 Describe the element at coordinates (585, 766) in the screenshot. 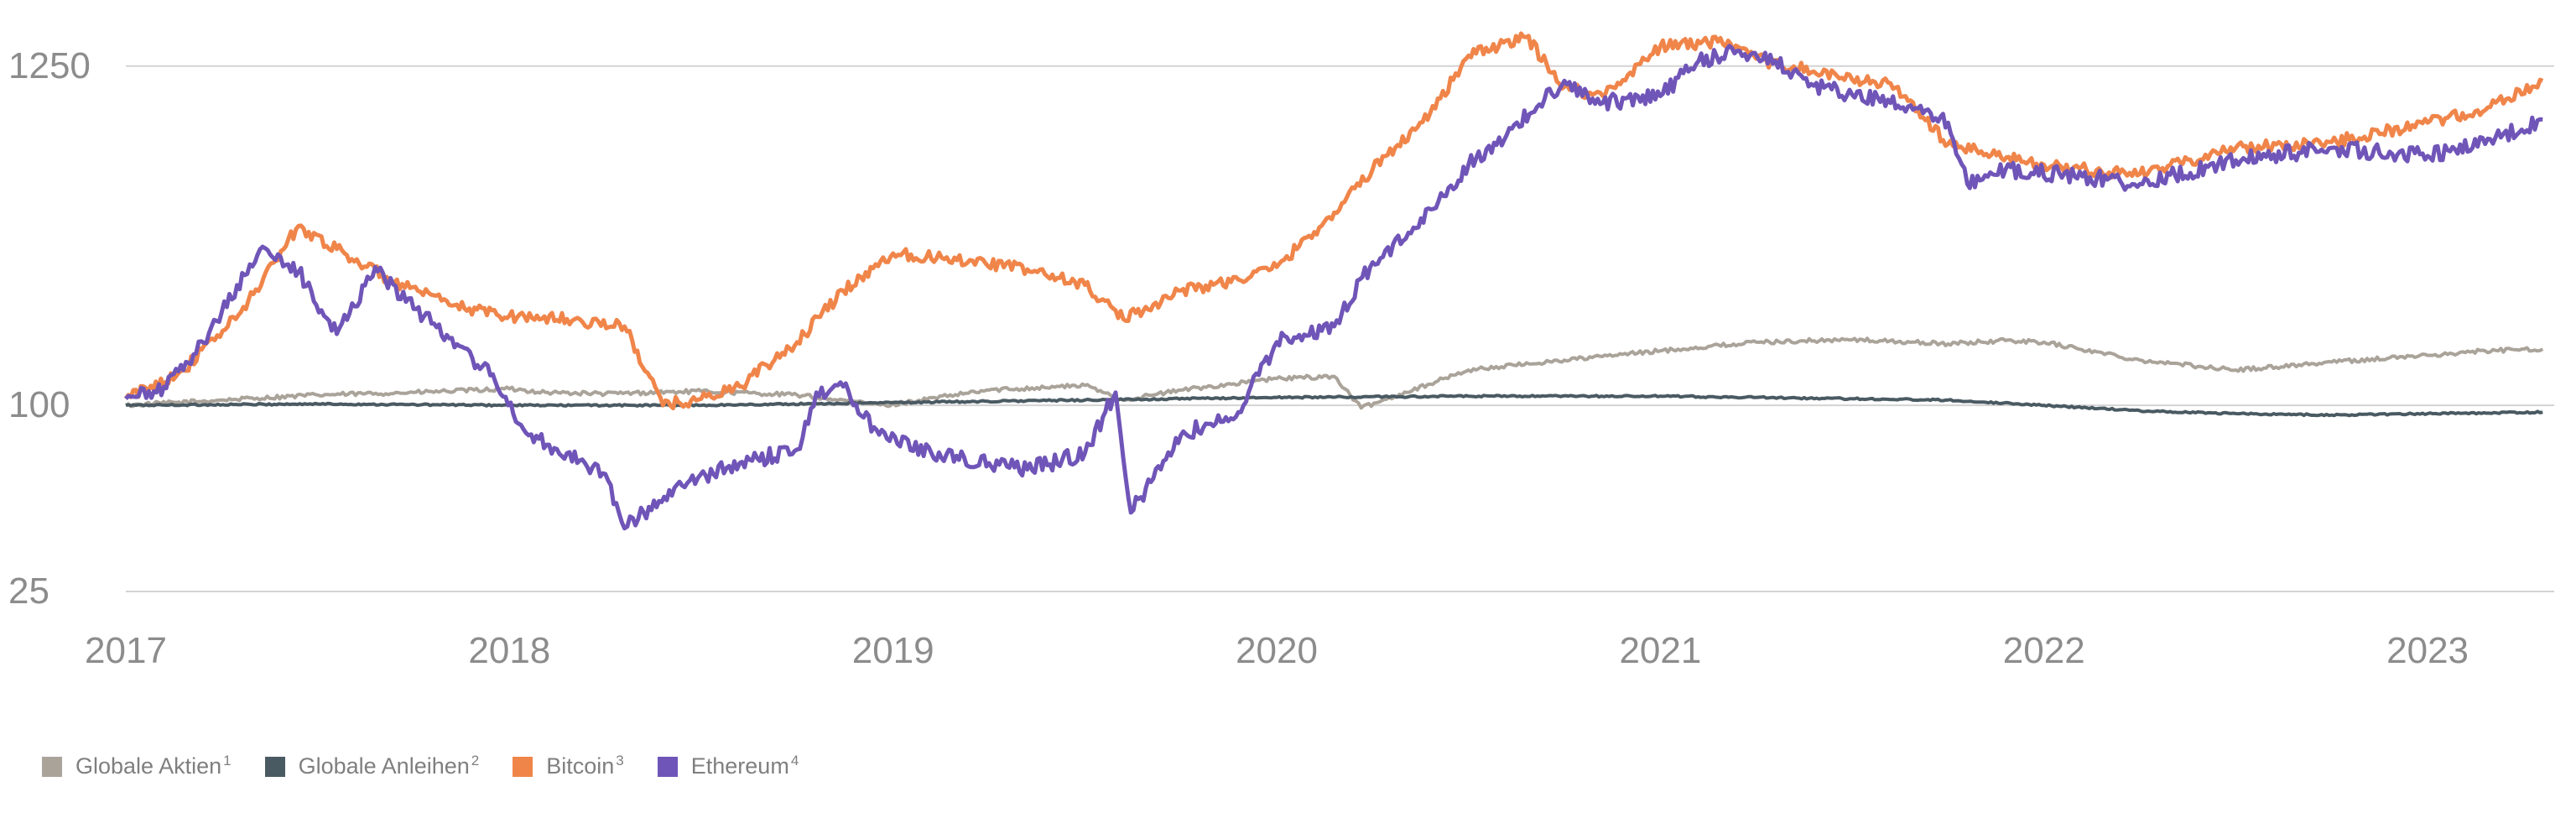

I see `legend-label-bitcoin: Bitcoin 3` at that location.